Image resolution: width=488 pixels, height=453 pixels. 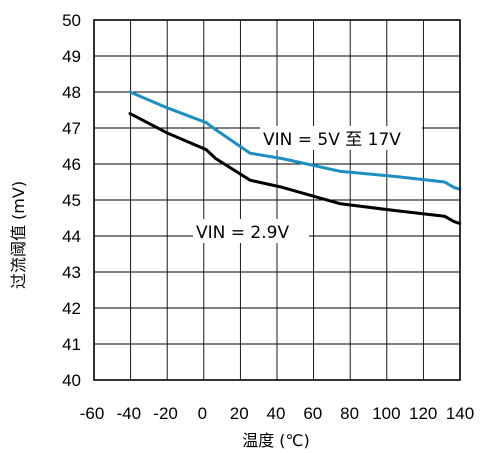 What do you see at coordinates (71, 236) in the screenshot?
I see `y-tick-label: 44` at bounding box center [71, 236].